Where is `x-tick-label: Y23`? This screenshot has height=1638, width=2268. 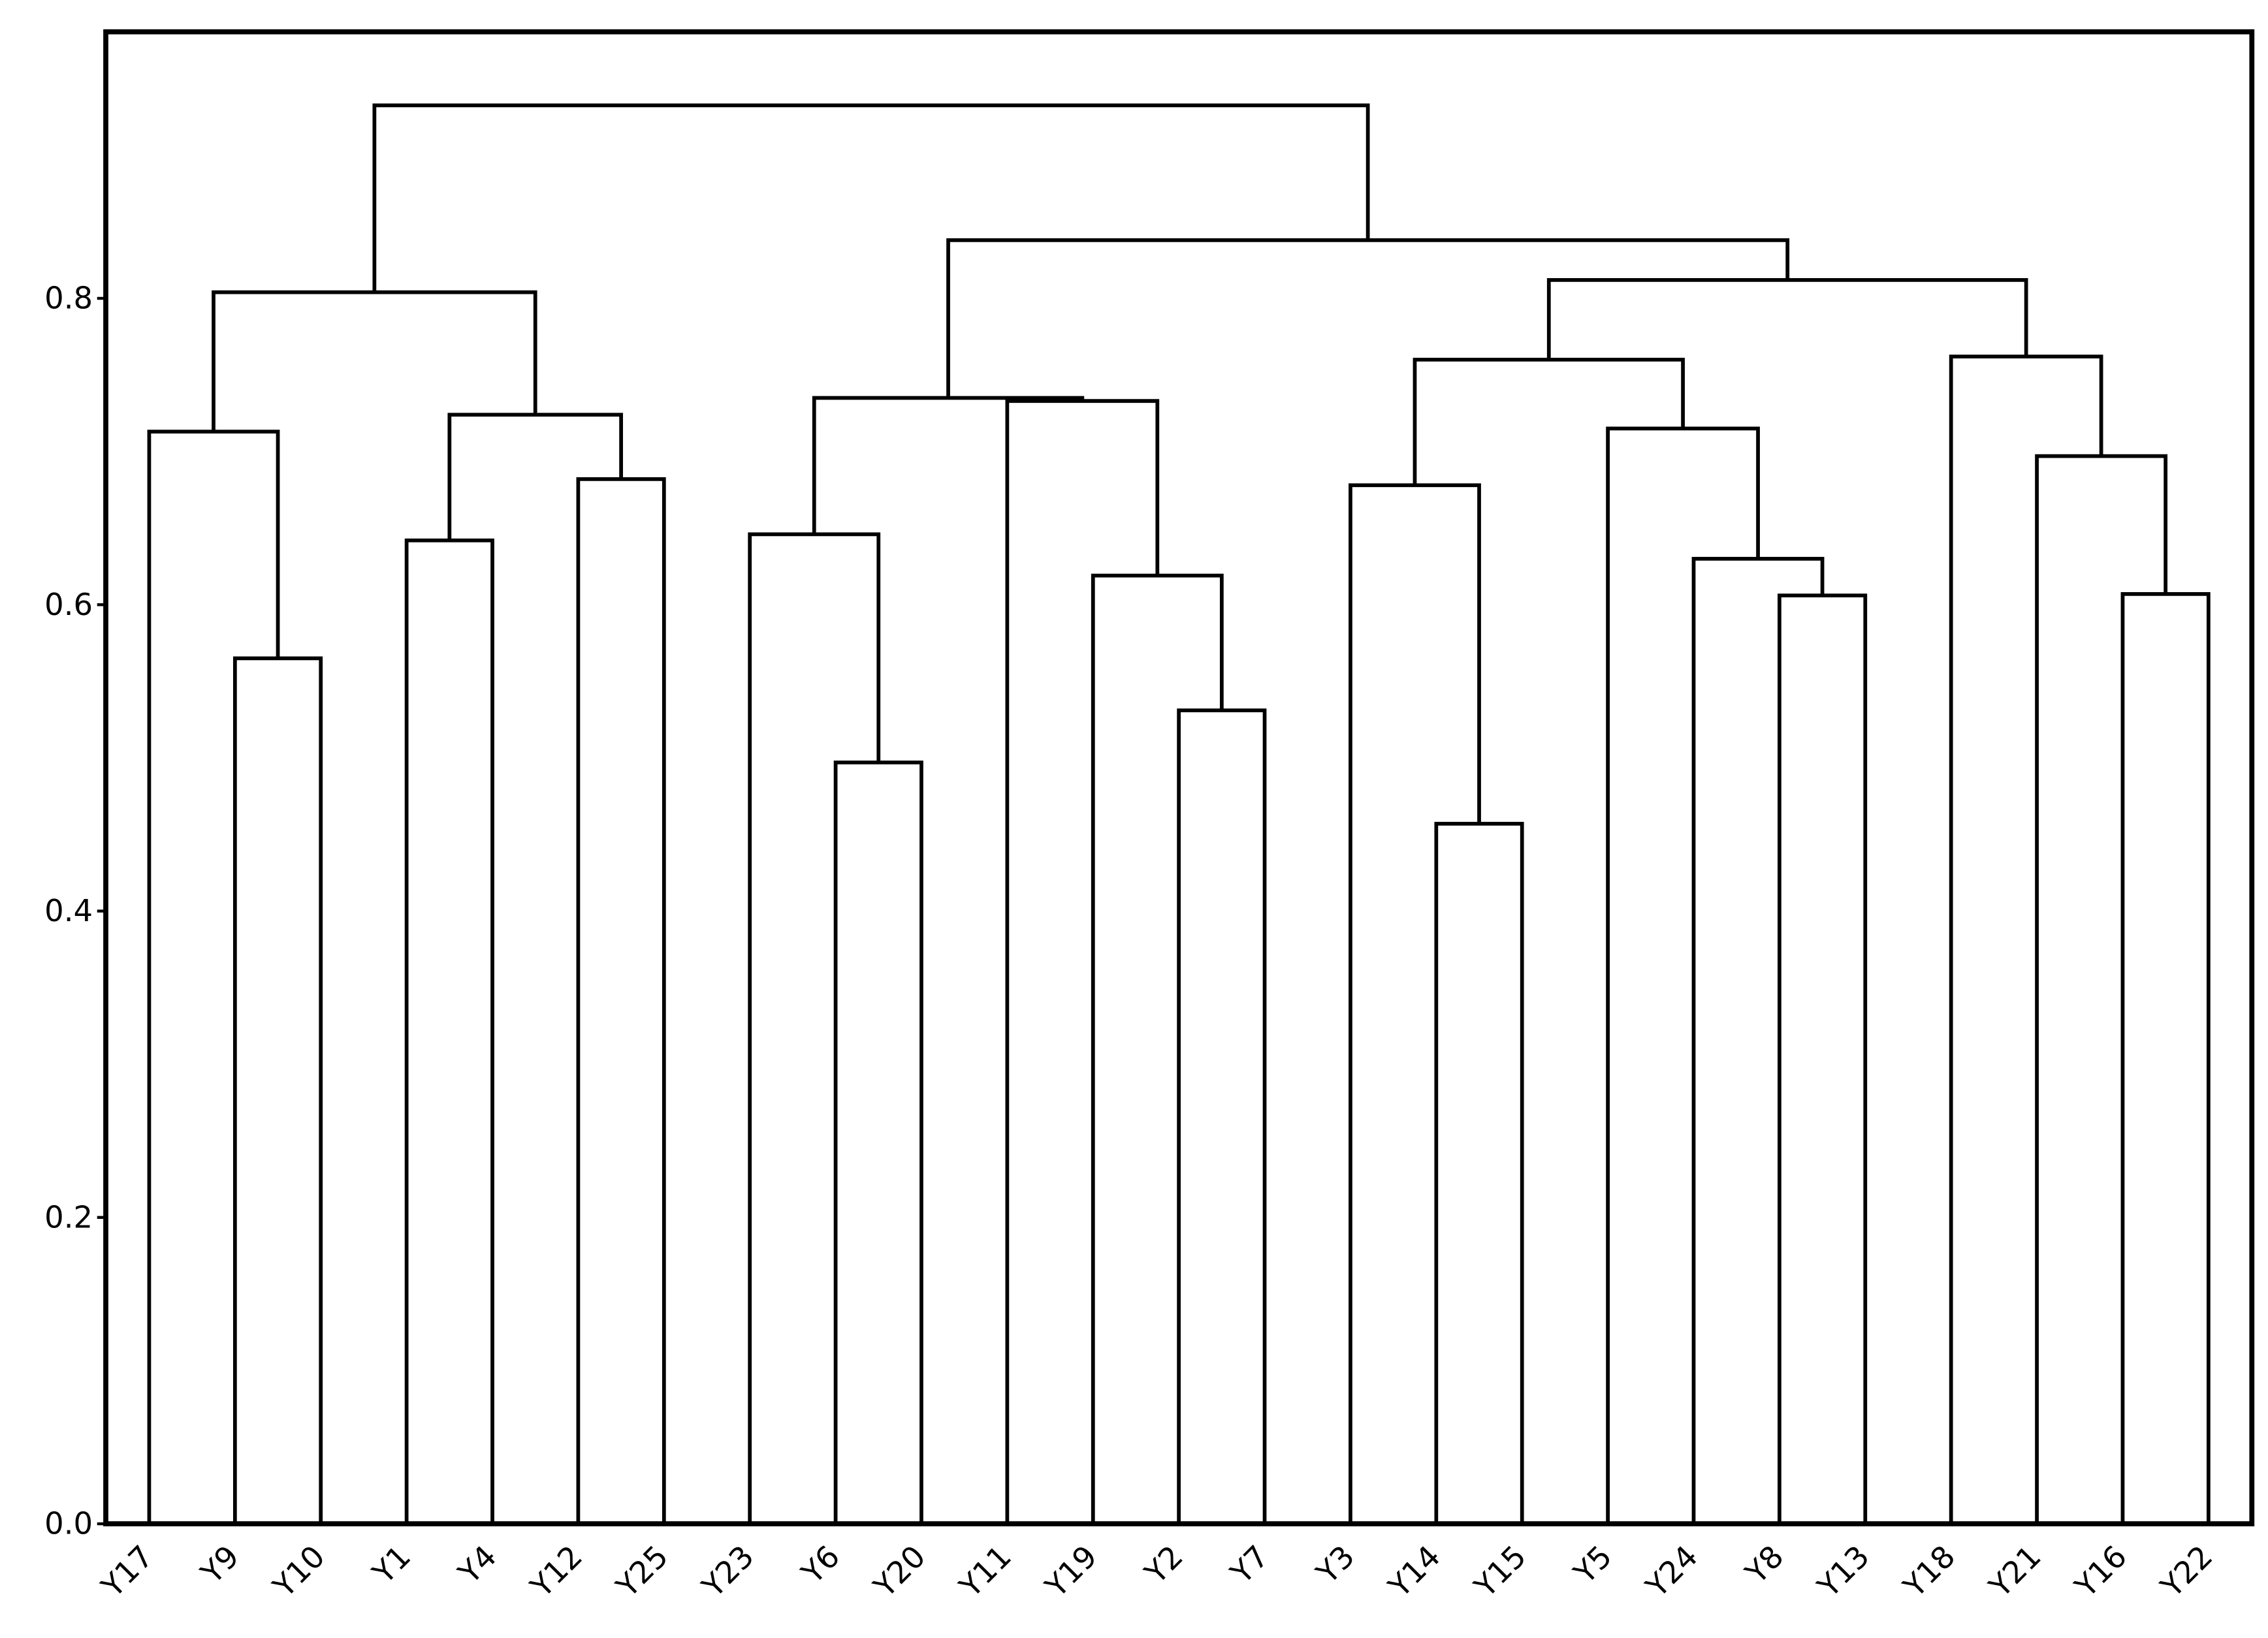
x-tick-label: Y23 is located at coordinates (728, 1572).